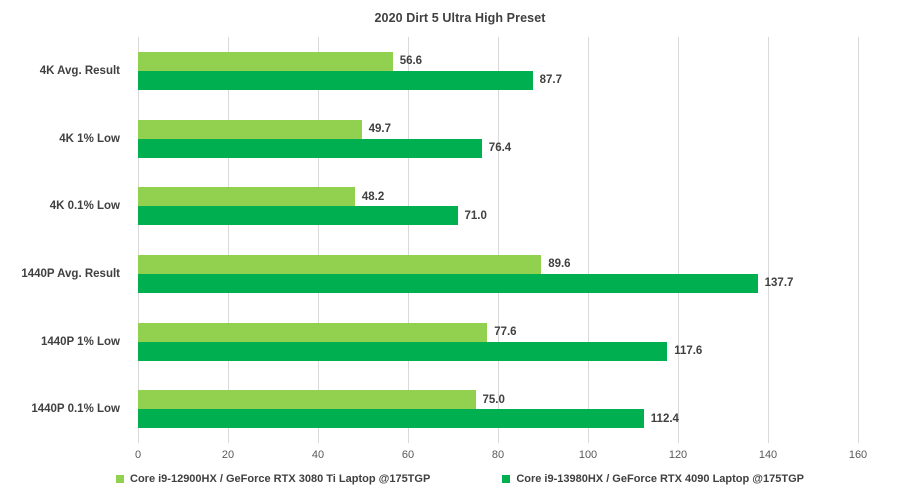 This screenshot has height=500, width=920. Describe the element at coordinates (89, 138) in the screenshot. I see `category-label: 4K 1% Low` at that location.